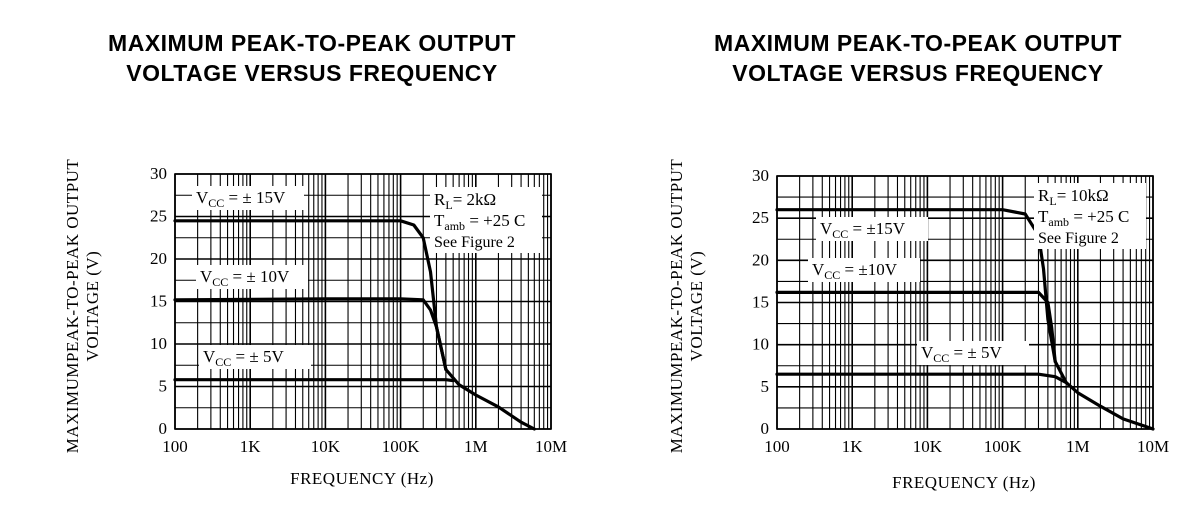 This screenshot has height=509, width=1203. What do you see at coordinates (241, 199) in the screenshot?
I see `series-label-0: VCC = ± 15V` at bounding box center [241, 199].